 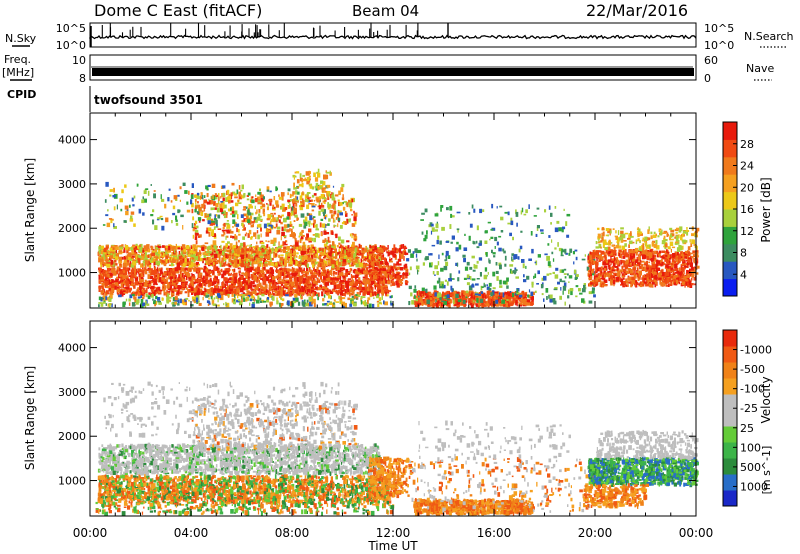 I want to click on nsearch-tick-bottom: 10^0, so click(x=719, y=45).